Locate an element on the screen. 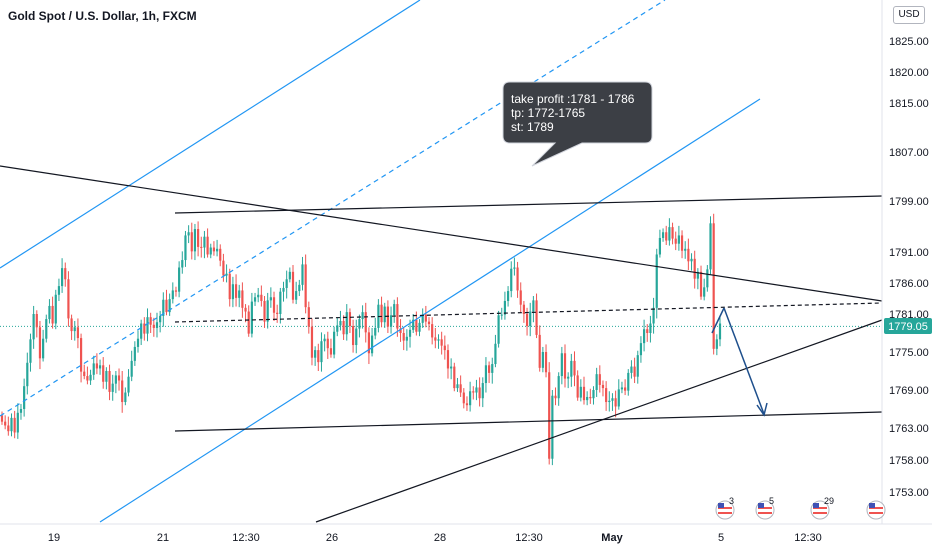  x-tick-label-0: 19 is located at coordinates (54, 538).